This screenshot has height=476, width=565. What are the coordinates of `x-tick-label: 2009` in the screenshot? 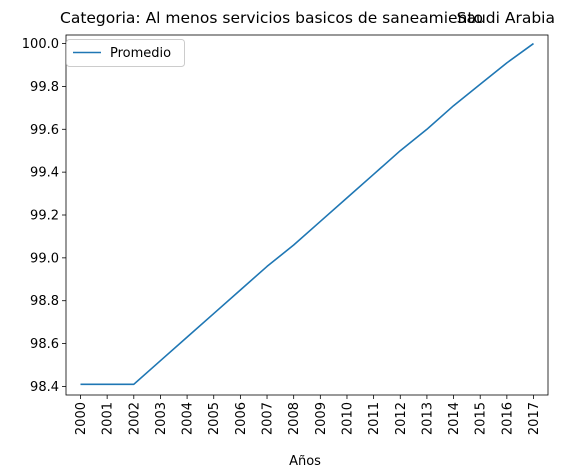 It's located at (321, 418).